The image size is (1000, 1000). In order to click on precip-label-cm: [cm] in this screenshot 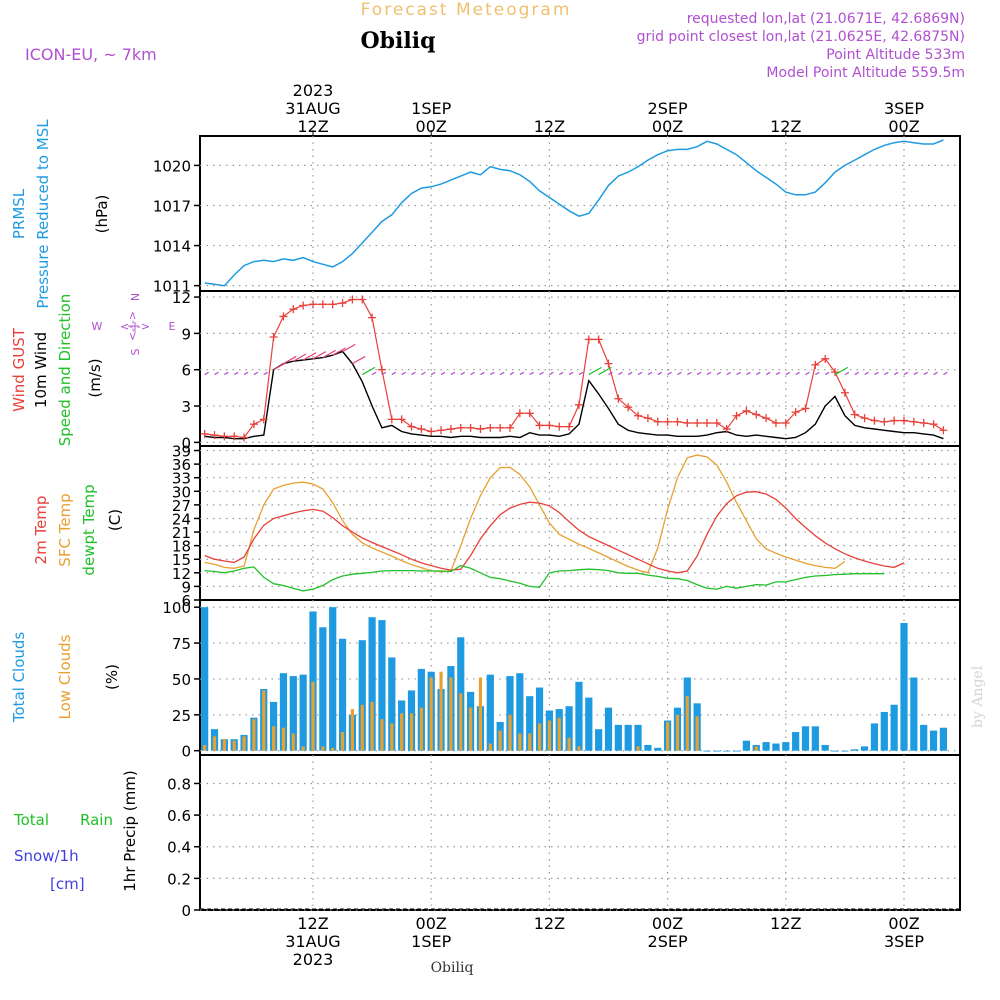, I will do `click(67, 884)`.